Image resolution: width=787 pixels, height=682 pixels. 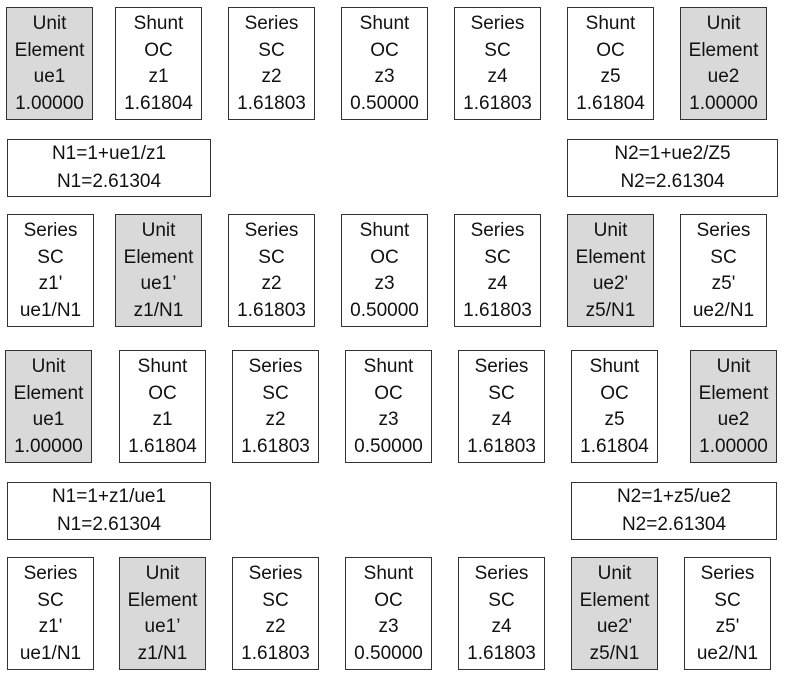 What do you see at coordinates (672, 168) in the screenshot?
I see `equation-box-right: N2=1+ue2/Z5 N2=2.61304` at bounding box center [672, 168].